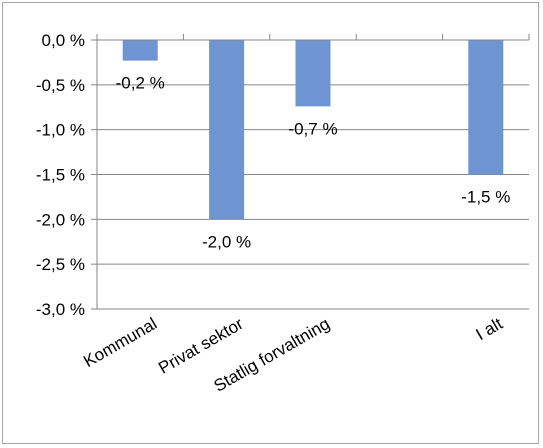 The width and height of the screenshot is (543, 448). Describe the element at coordinates (140, 83) in the screenshot. I see `data-label: -0,2 %` at that location.